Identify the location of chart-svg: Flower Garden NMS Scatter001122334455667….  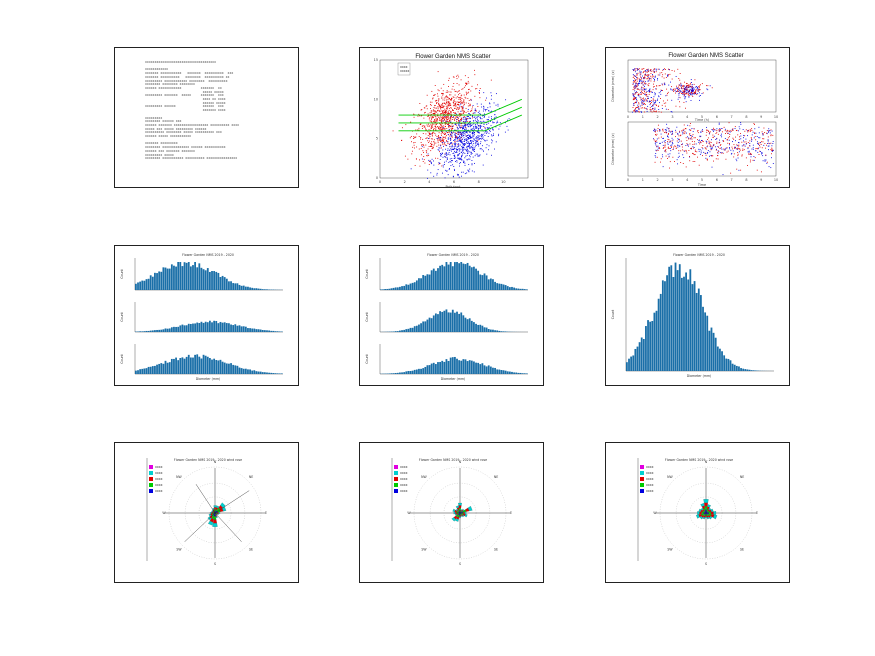
(694, 120).